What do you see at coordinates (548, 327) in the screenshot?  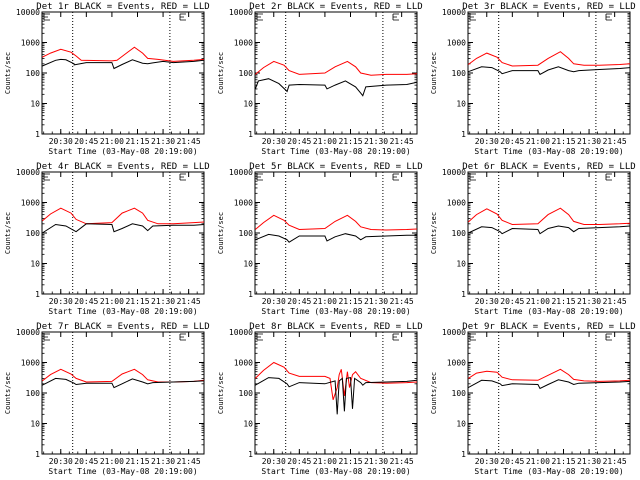 I see `panel-title: Det 9r BLACK = Events, RED = LLD` at bounding box center [548, 327].